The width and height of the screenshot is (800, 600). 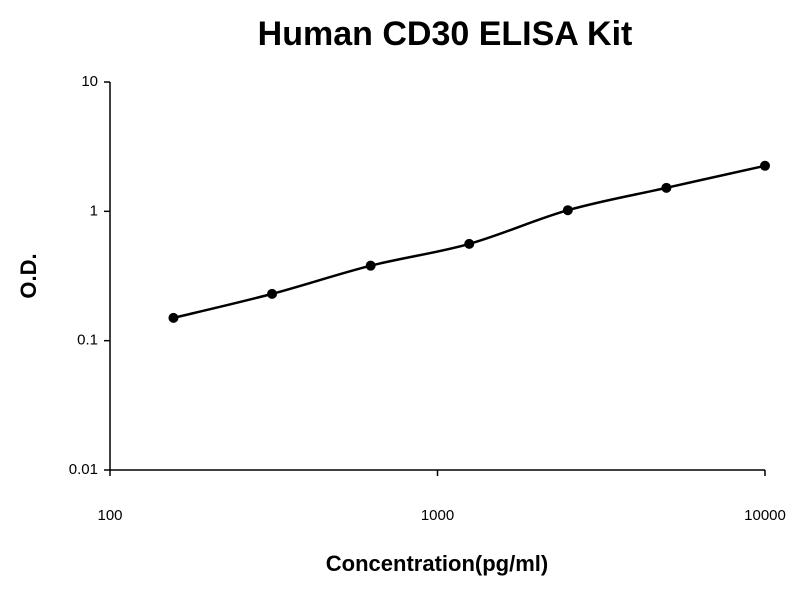 I want to click on x-axis-label: Concentration(pg/ml), so click(x=437, y=563).